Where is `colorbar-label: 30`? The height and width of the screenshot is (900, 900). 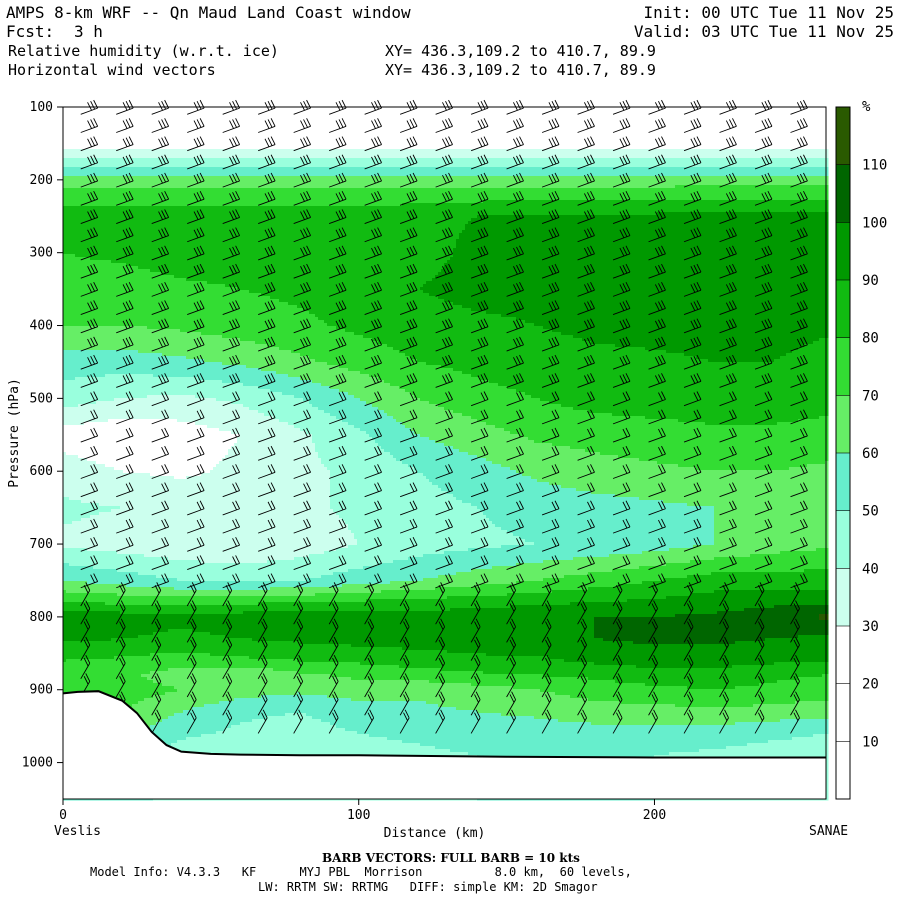
colorbar-label: 30 is located at coordinates (870, 627).